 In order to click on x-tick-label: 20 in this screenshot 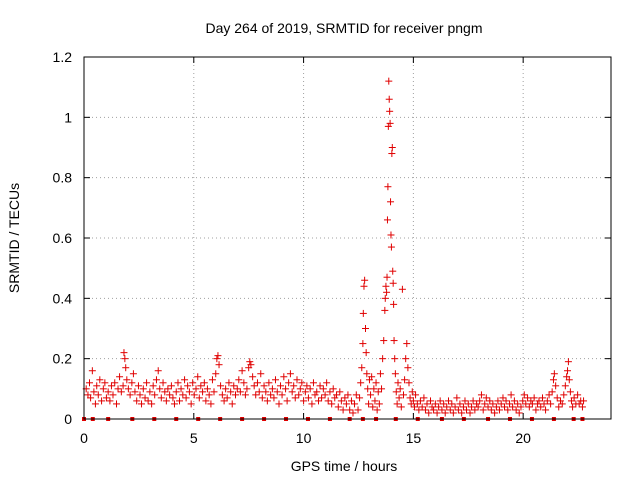, I will do `click(523, 438)`.